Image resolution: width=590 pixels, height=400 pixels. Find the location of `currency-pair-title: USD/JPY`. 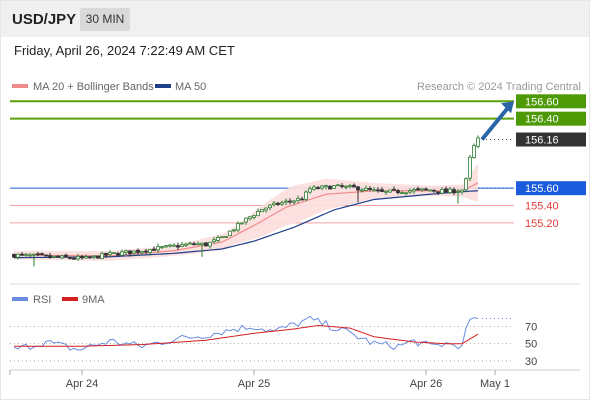

currency-pair-title: USD/JPY is located at coordinates (44, 19).